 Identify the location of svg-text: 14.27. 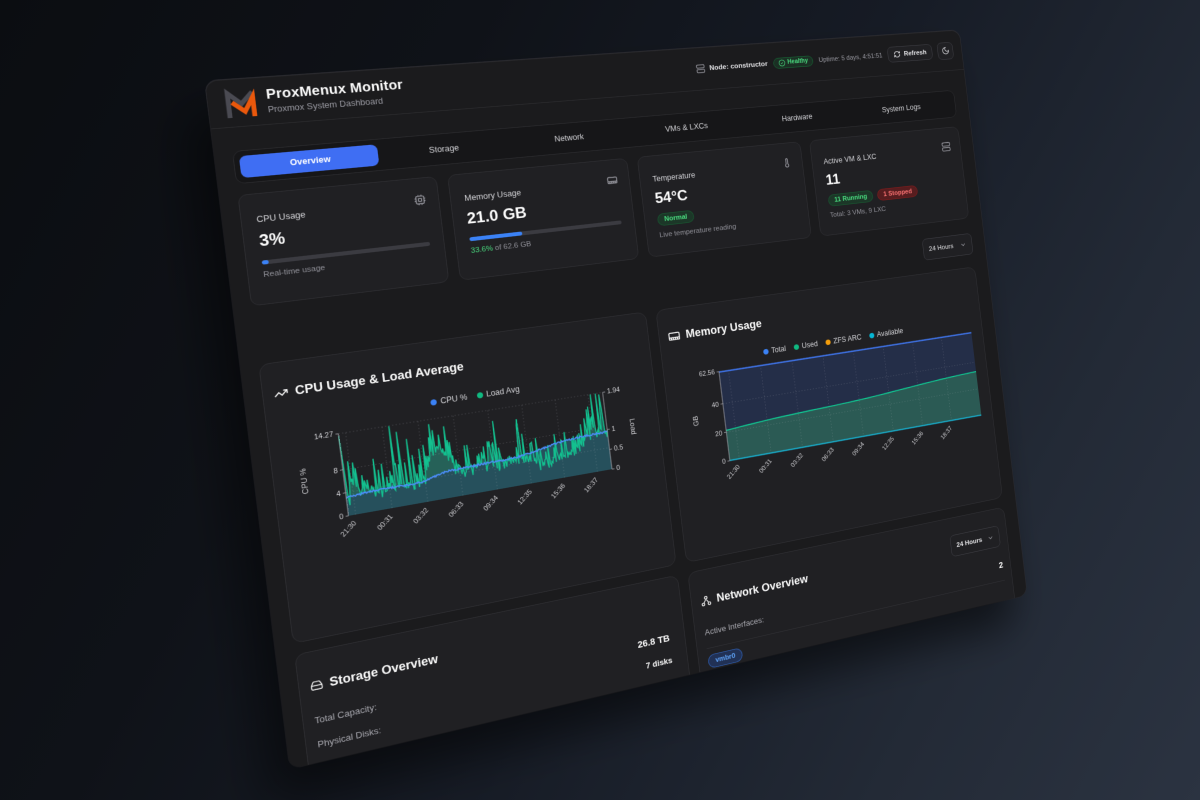
(324, 436).